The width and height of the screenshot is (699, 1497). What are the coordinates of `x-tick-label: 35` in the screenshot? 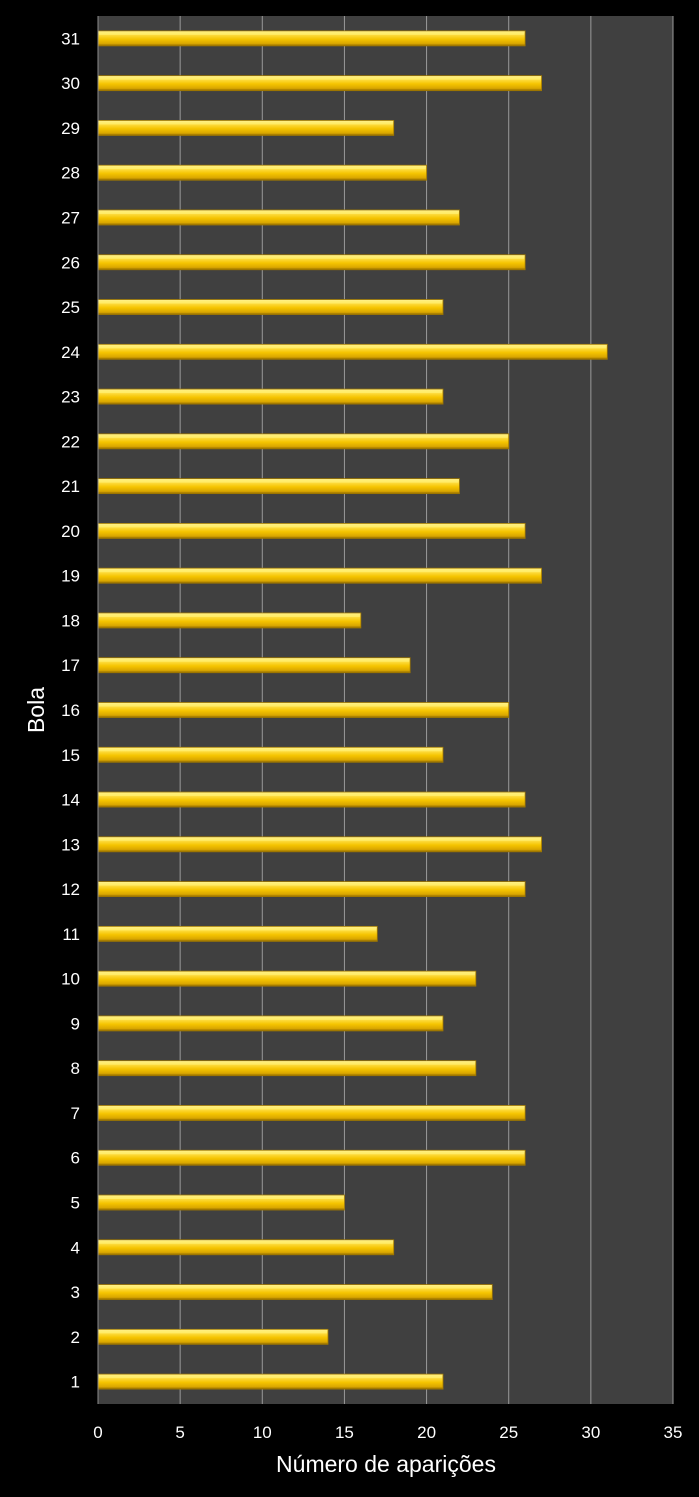 It's located at (673, 1432).